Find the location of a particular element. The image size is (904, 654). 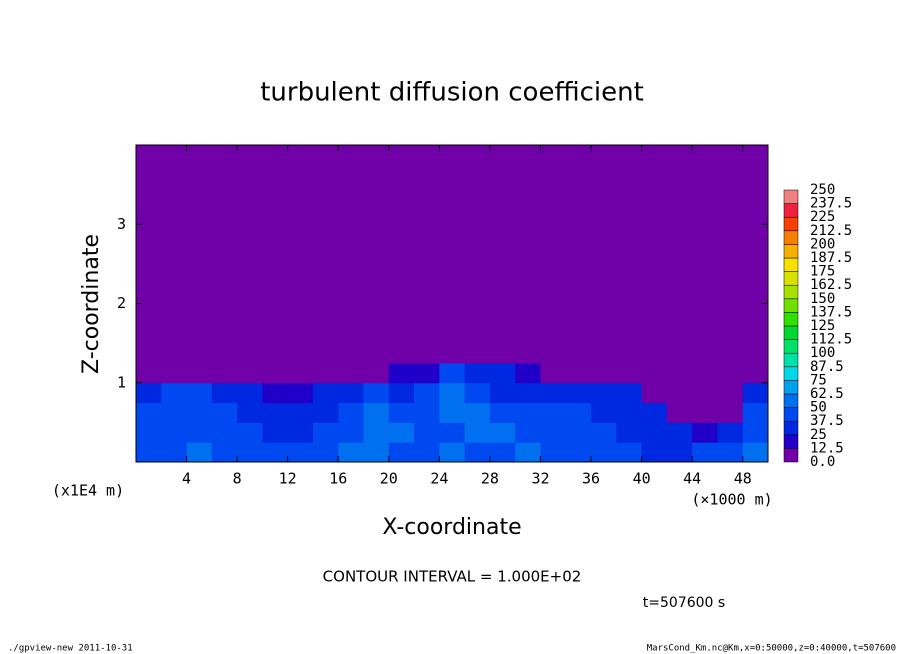

x-tick-label: 4 is located at coordinates (186, 479).